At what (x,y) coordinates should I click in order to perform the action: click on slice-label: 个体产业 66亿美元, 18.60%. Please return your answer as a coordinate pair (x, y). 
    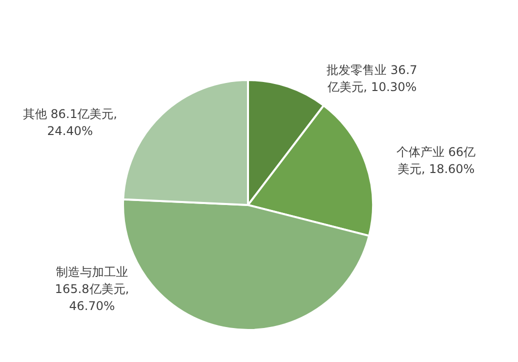
    Looking at the image, I should click on (436, 160).